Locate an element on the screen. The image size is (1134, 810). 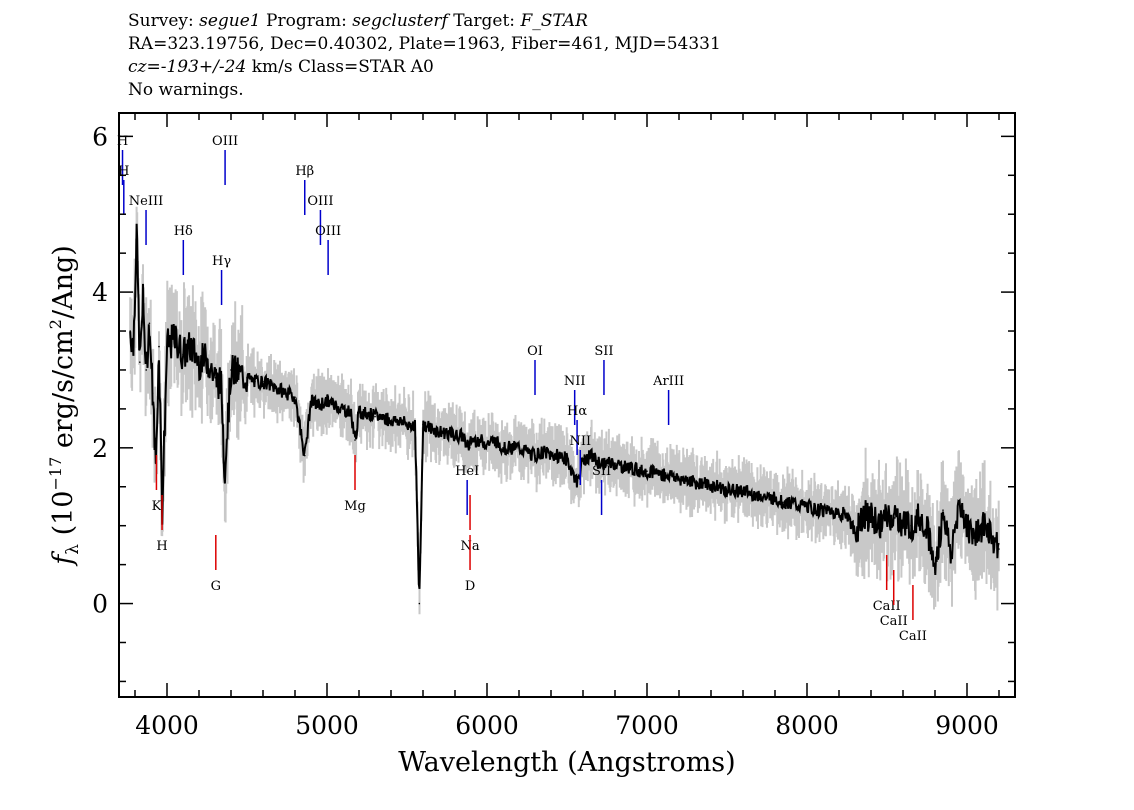
target-value: F_STAR is located at coordinates (554, 21).